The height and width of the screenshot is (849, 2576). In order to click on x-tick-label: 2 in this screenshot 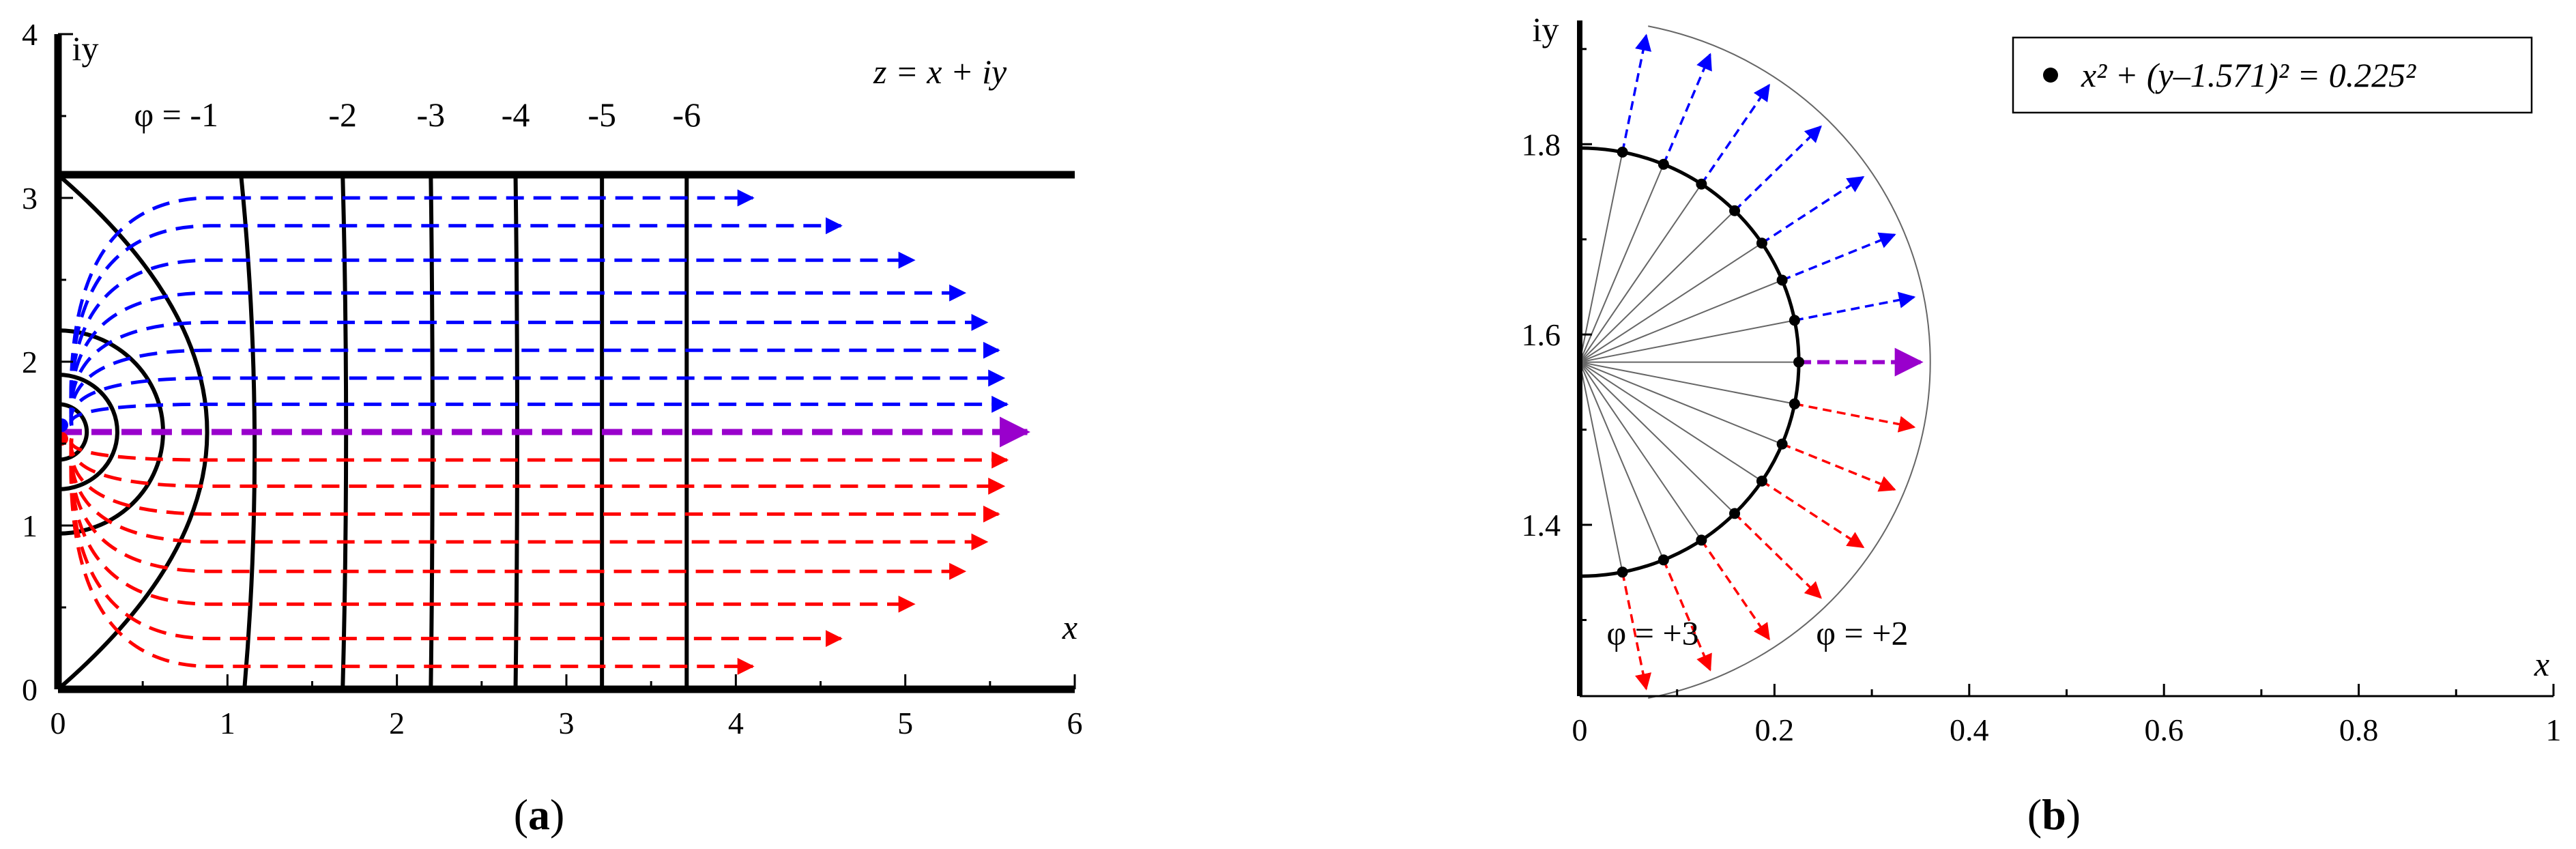, I will do `click(397, 723)`.